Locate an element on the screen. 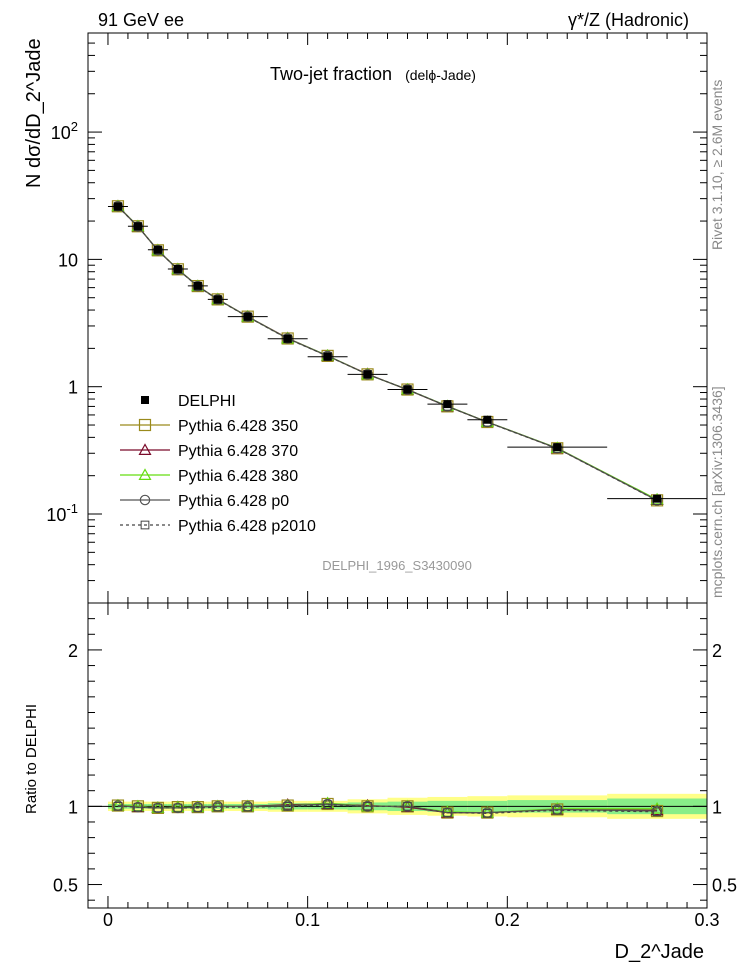 This screenshot has width=746, height=972. ratio-tick-label-right: 2 is located at coordinates (717, 651).